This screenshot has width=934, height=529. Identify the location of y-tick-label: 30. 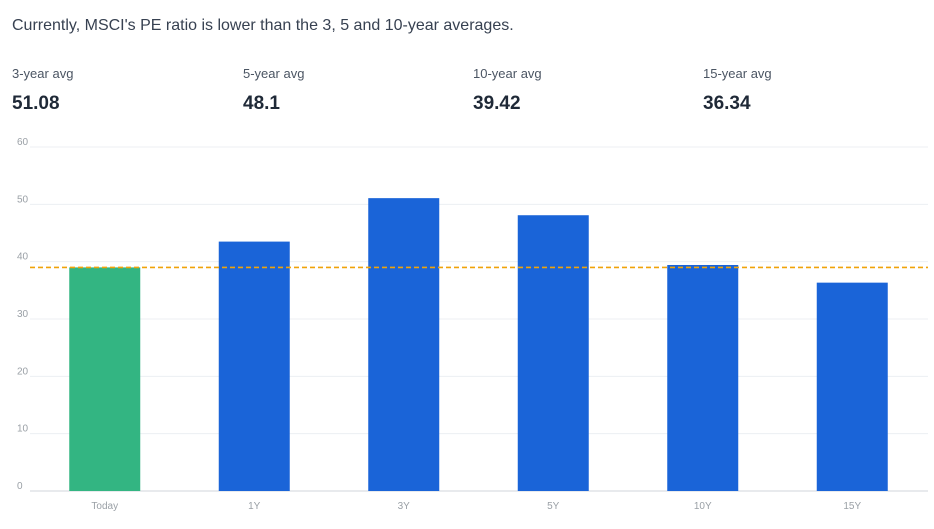
(23, 314).